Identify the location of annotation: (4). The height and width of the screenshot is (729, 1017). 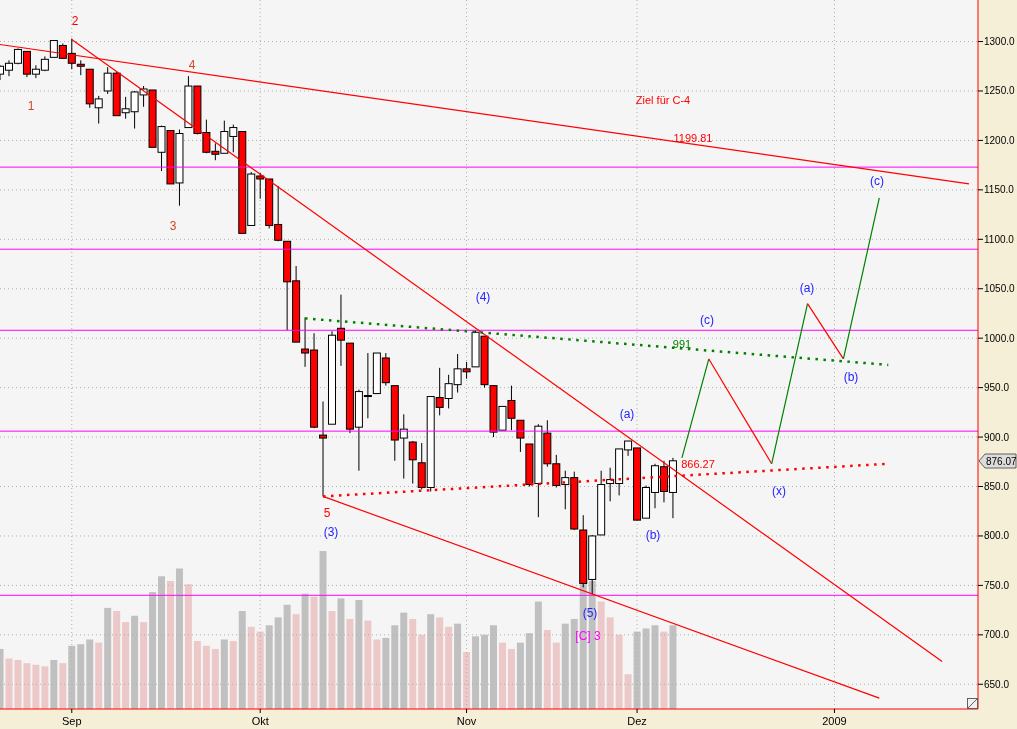
(483, 297).